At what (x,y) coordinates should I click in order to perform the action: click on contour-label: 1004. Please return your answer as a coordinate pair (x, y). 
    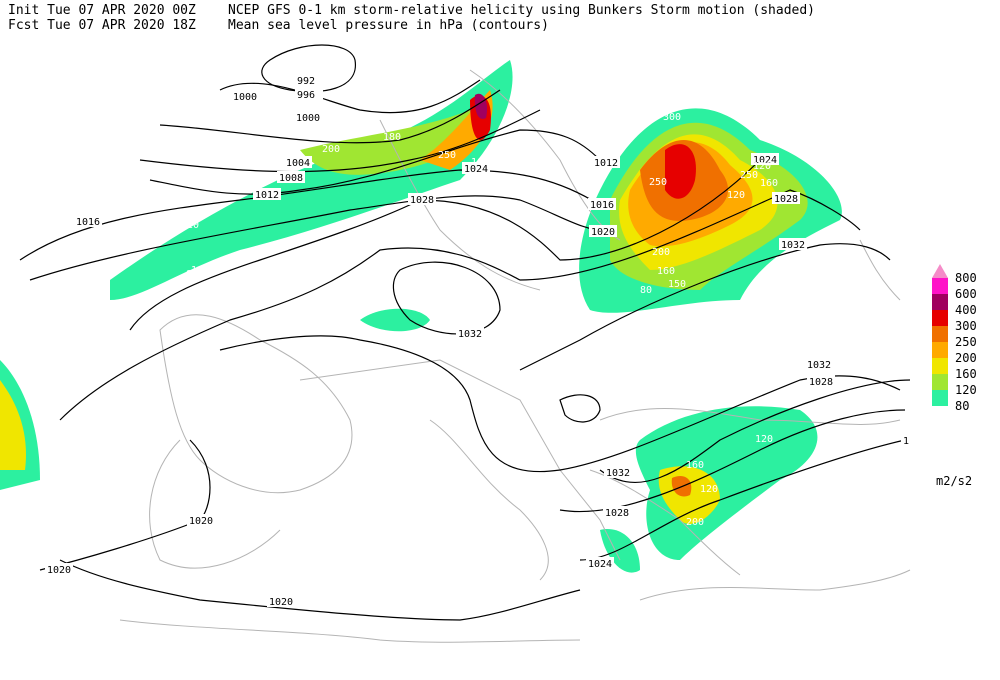
    Looking at the image, I should click on (298, 163).